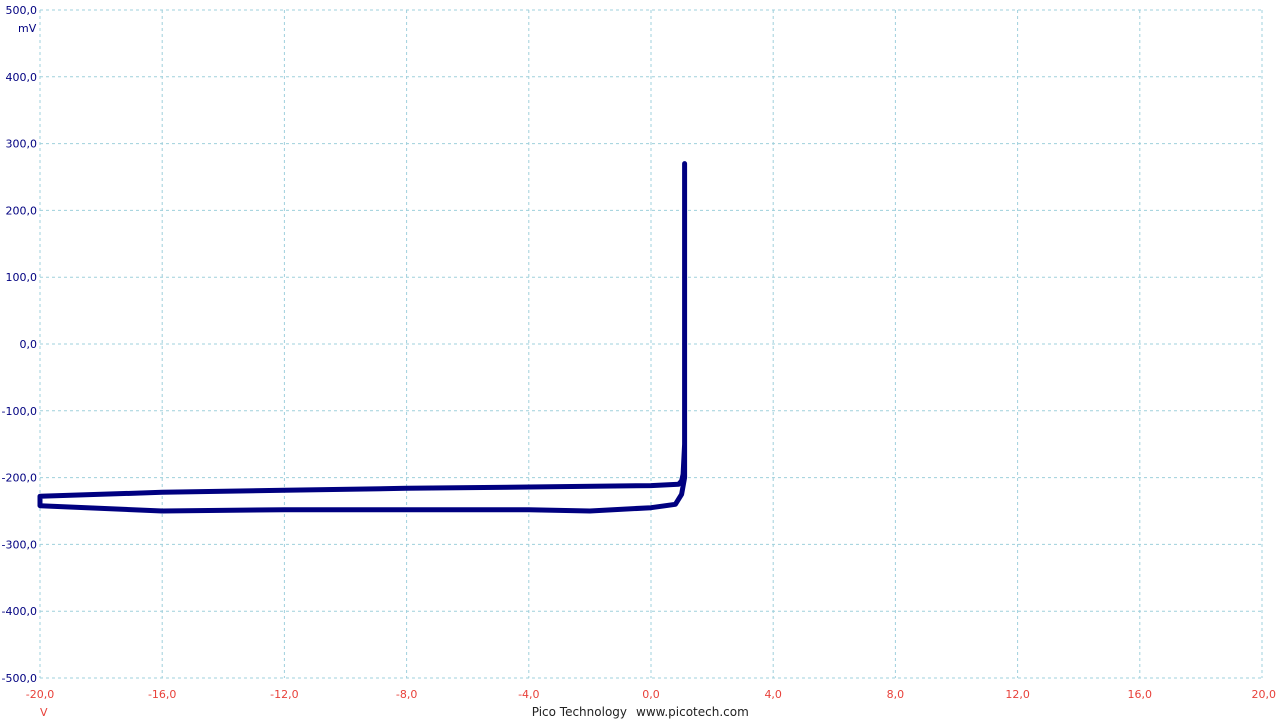 The height and width of the screenshot is (720, 1280). What do you see at coordinates (19, 544) in the screenshot?
I see `y-tick-label: -300,0` at bounding box center [19, 544].